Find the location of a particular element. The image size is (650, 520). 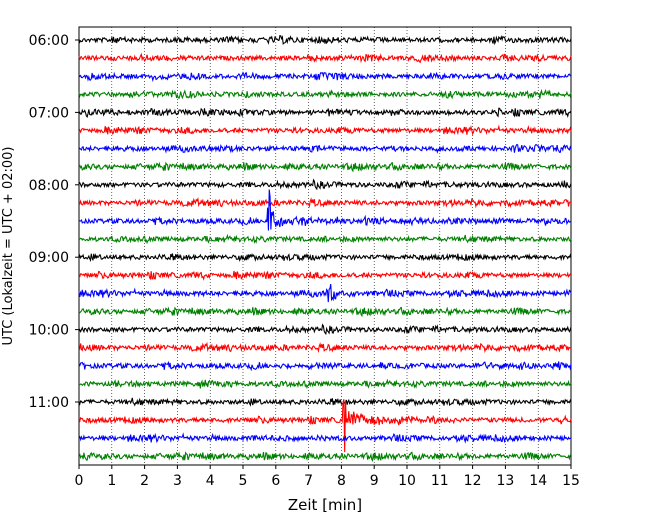

y-tick-label: 09:00 is located at coordinates (49, 258).